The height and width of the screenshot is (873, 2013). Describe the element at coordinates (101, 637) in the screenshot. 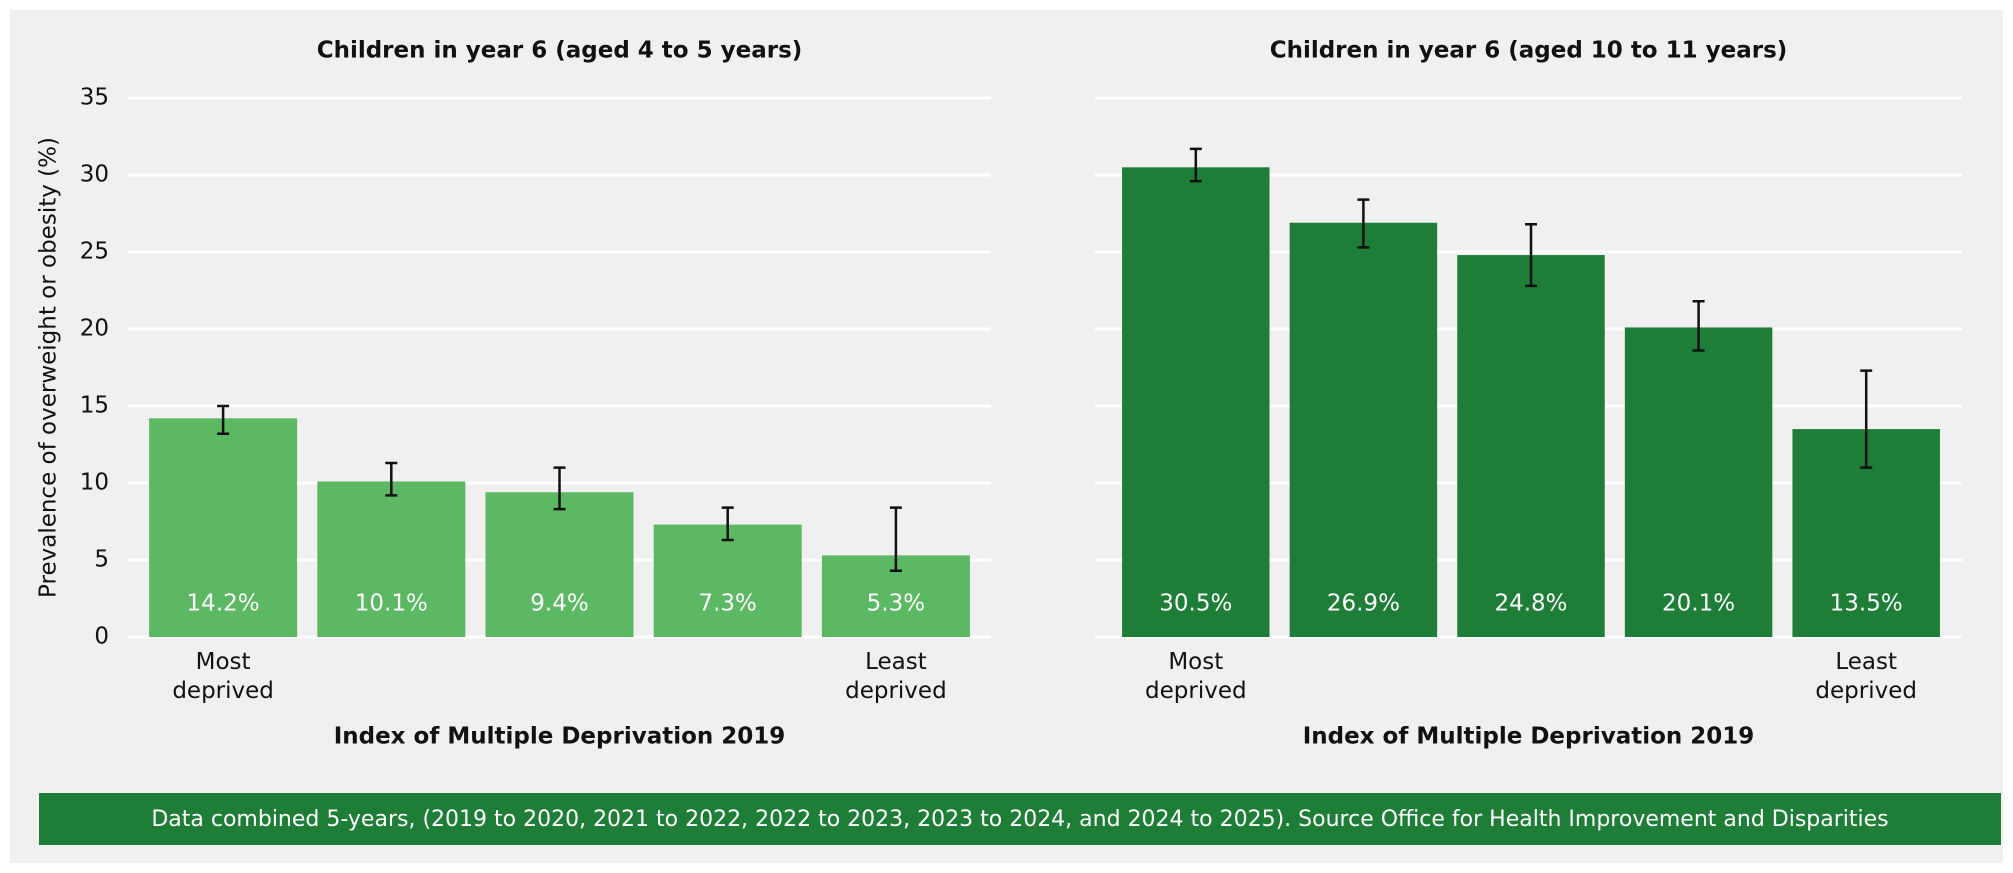

I see `y-tick-label: 0` at that location.